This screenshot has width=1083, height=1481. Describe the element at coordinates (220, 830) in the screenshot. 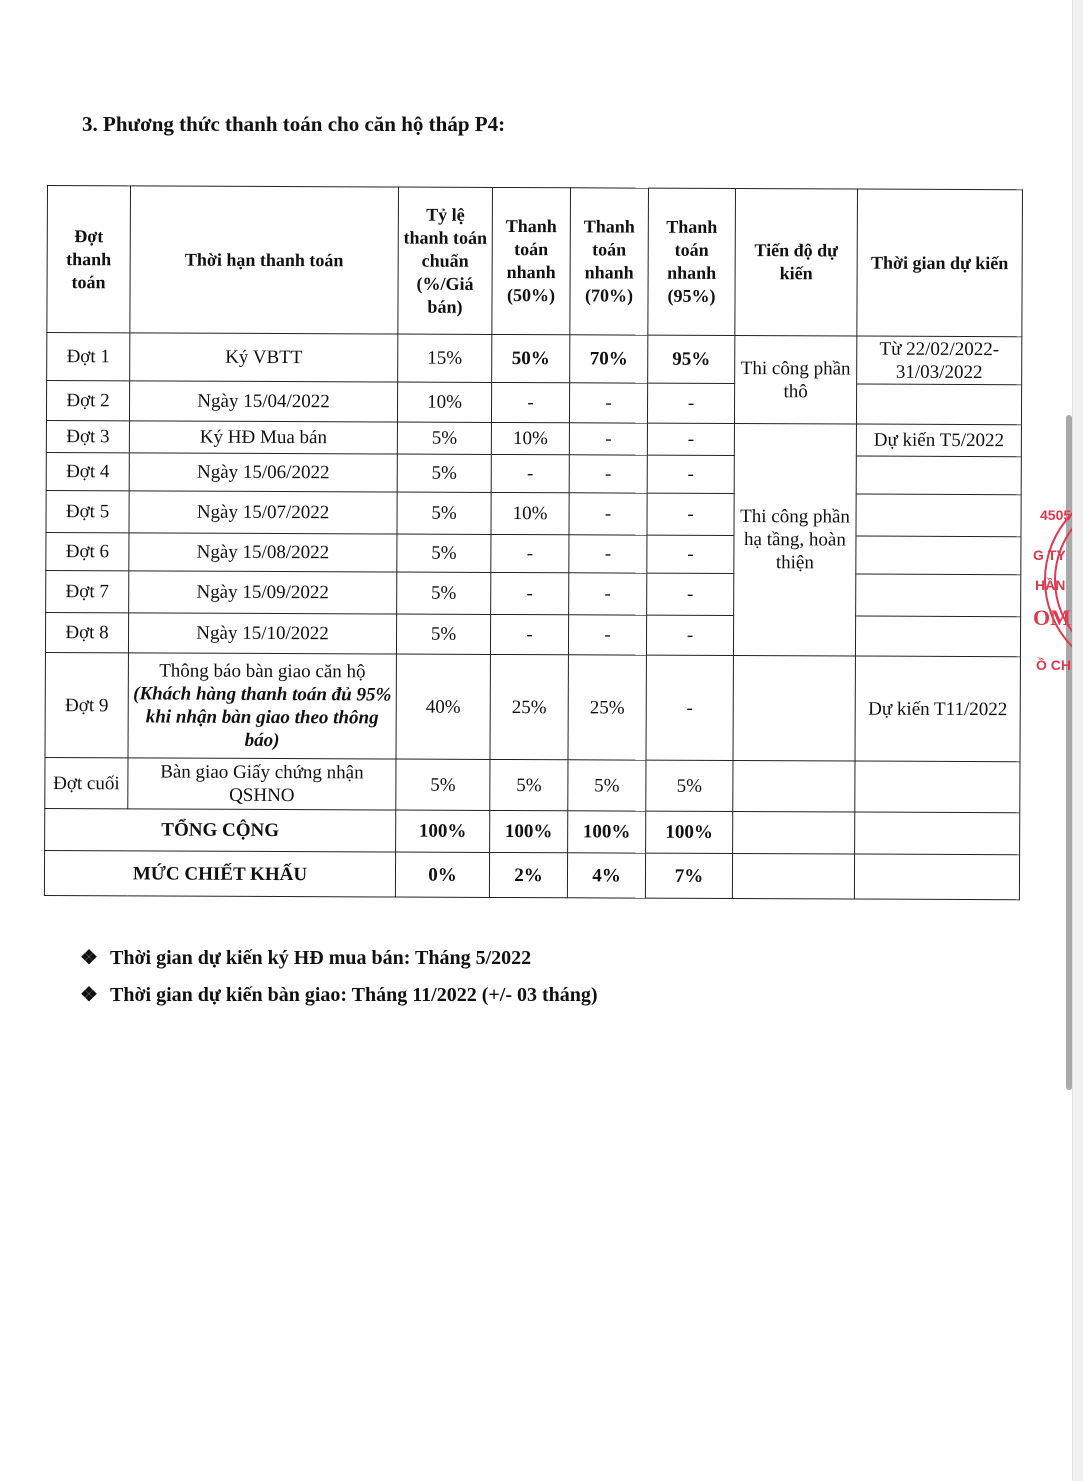

I see `total-label: TỔNG CỘNG` at that location.